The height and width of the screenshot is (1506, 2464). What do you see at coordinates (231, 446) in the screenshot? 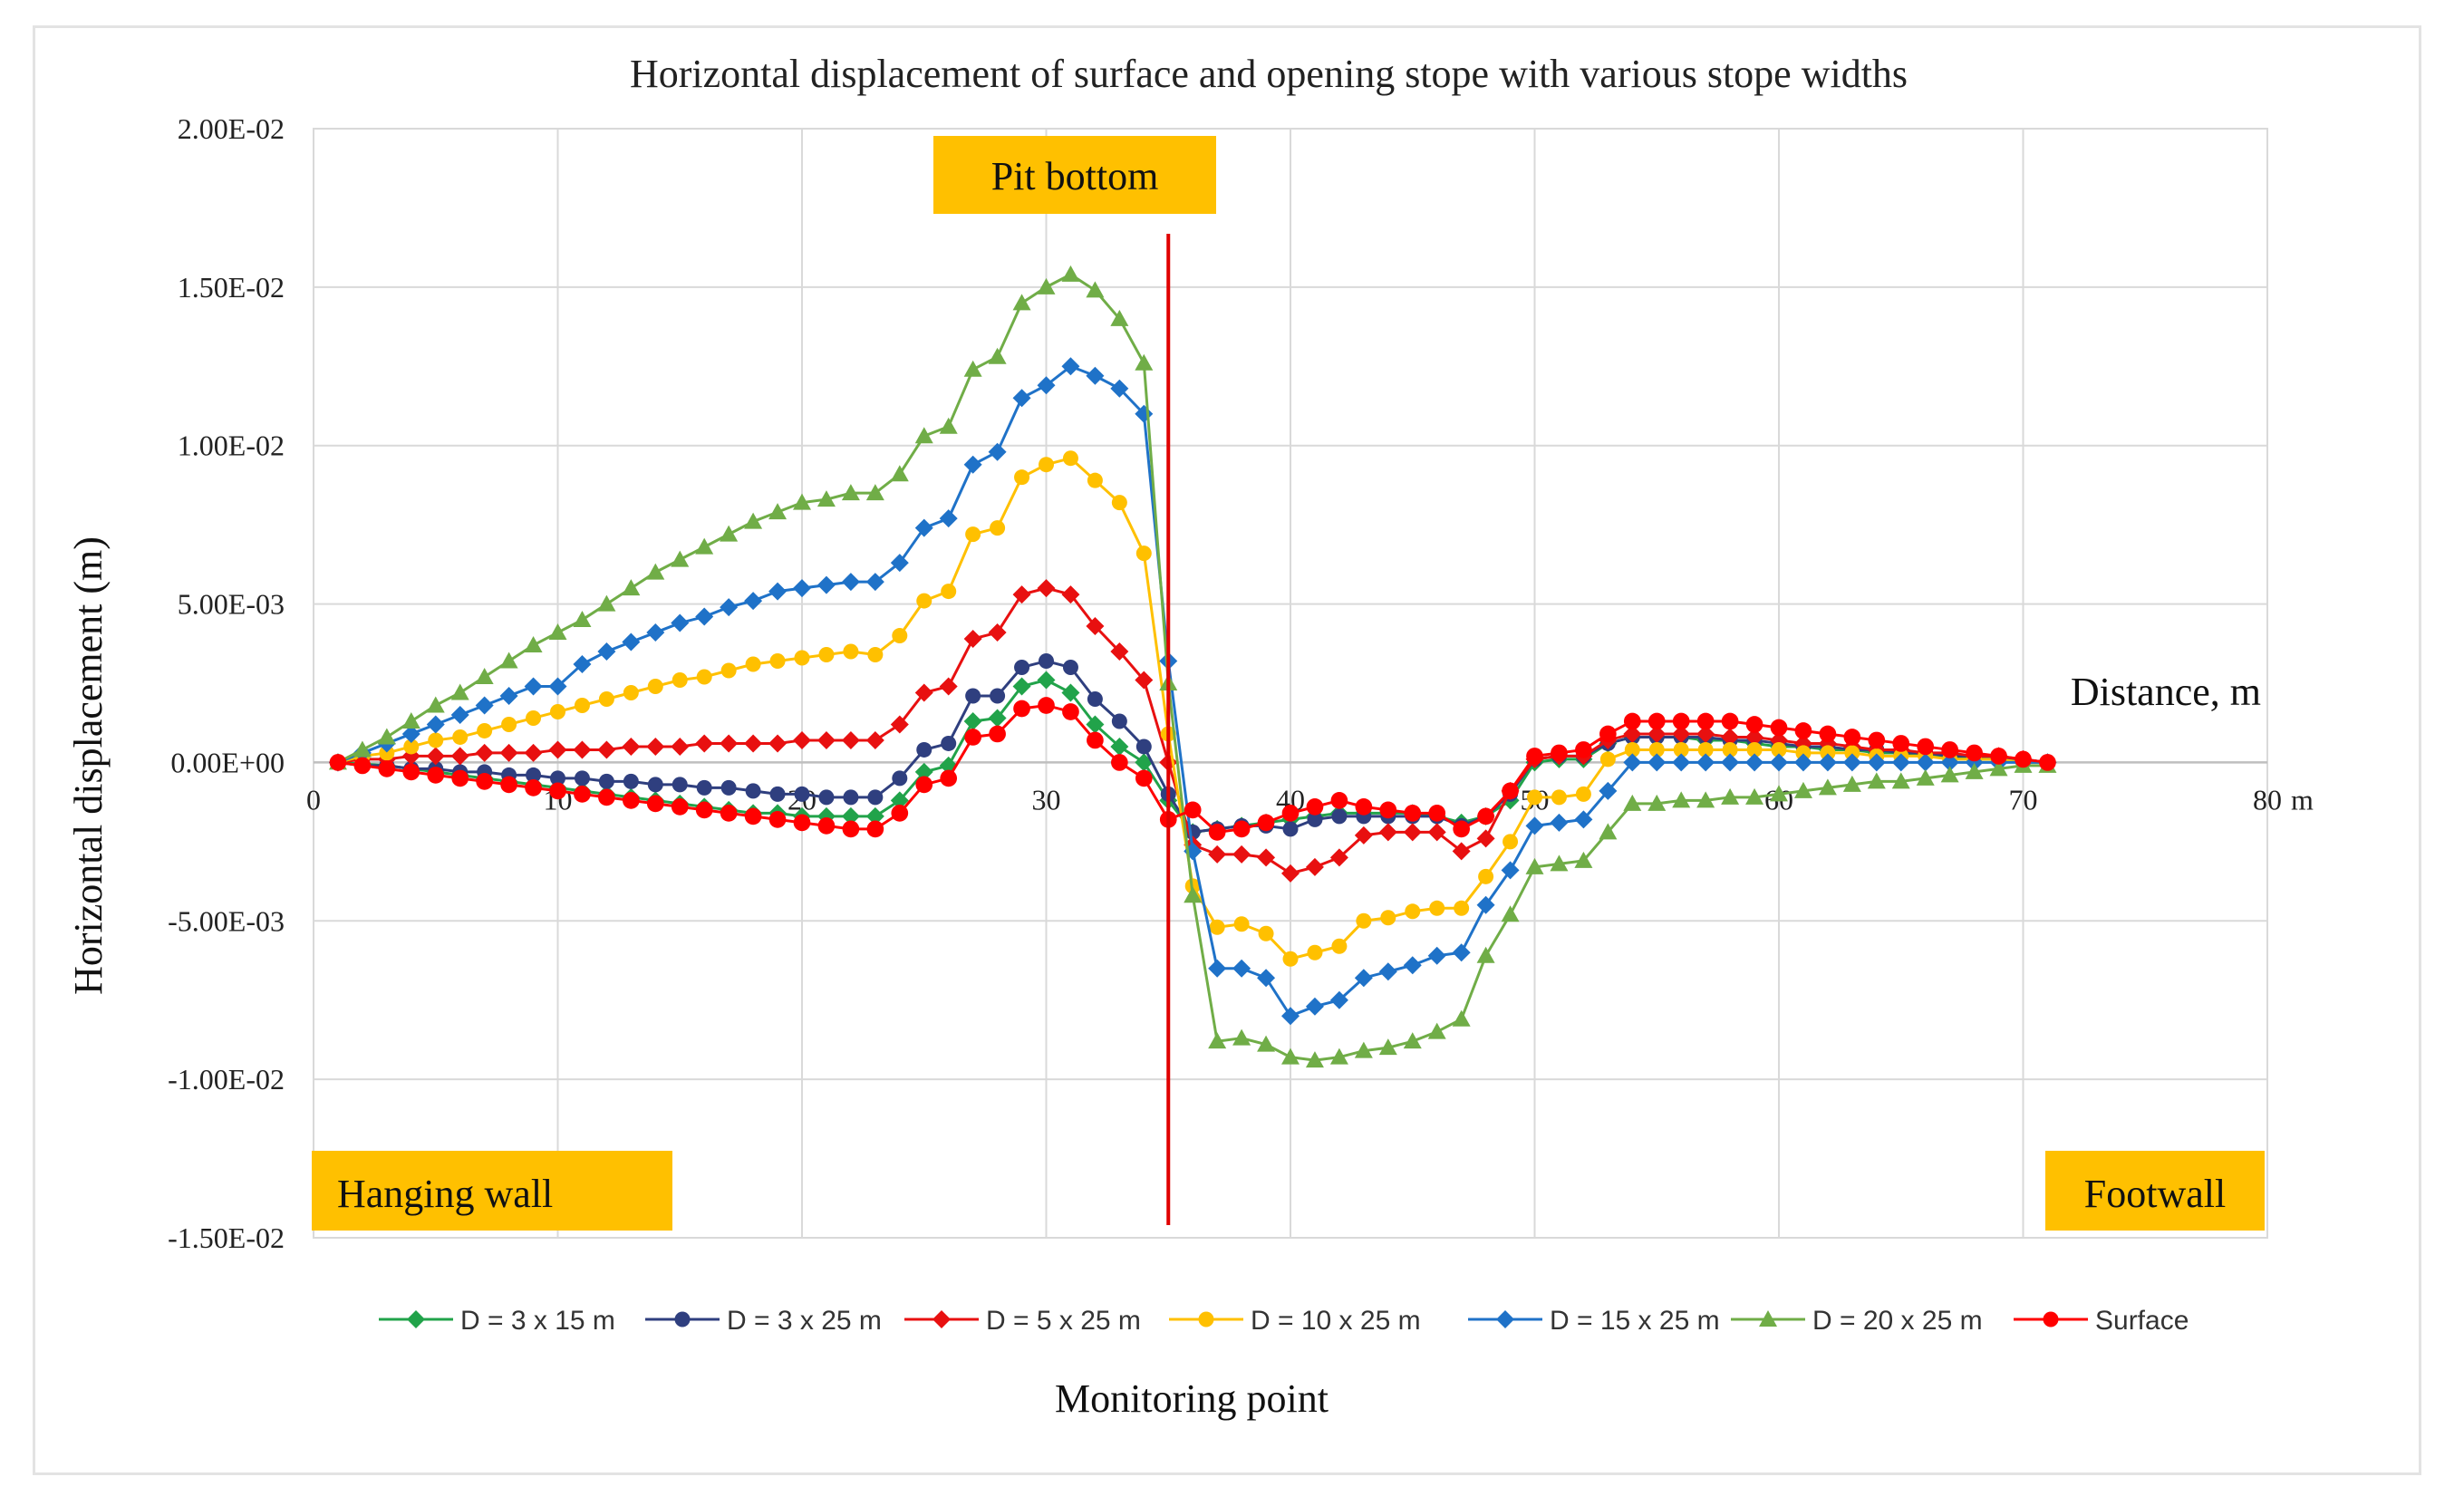
I see `y-tick-label: 1.00E-02` at bounding box center [231, 446].